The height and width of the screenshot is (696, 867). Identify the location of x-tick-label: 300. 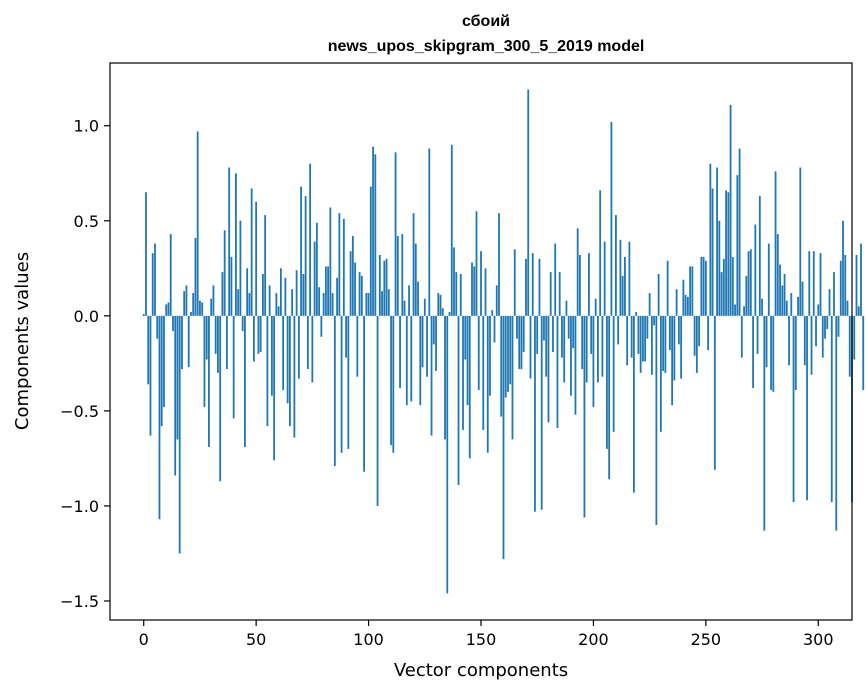
(818, 639).